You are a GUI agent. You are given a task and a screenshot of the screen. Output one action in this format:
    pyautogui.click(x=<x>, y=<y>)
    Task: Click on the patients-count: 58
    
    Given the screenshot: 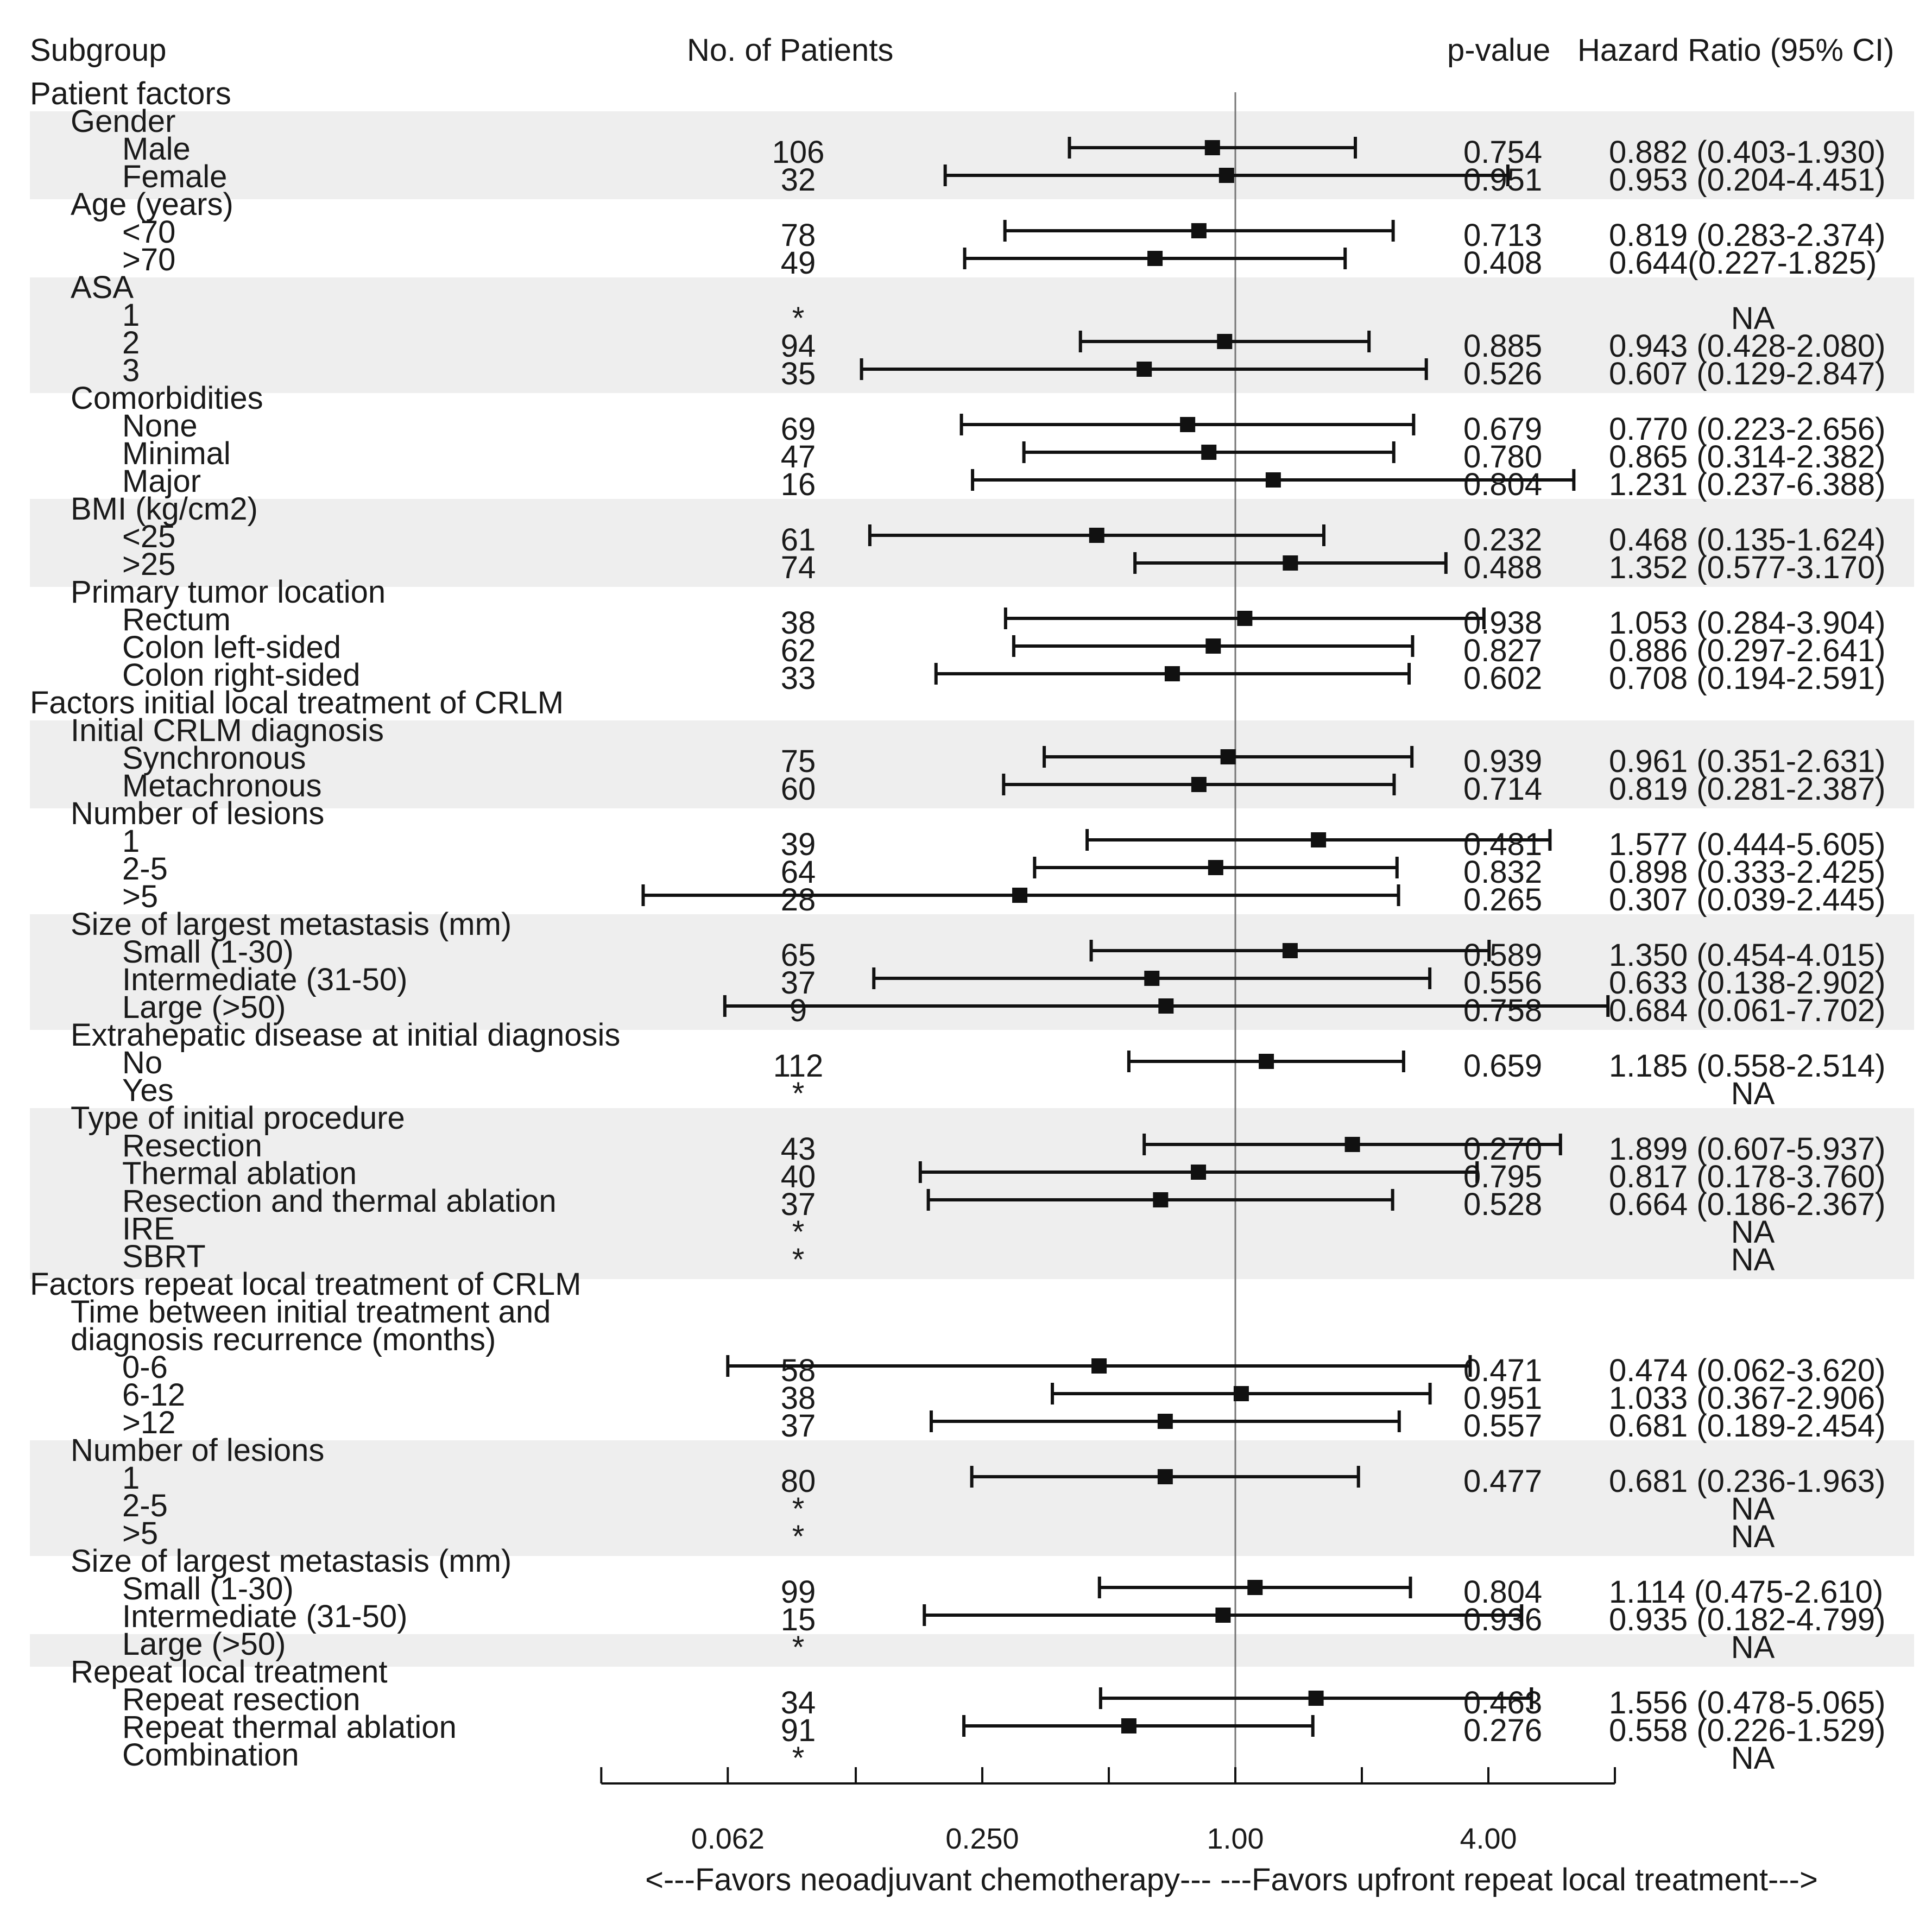 What is the action you would take?
    pyautogui.click(x=798, y=1370)
    